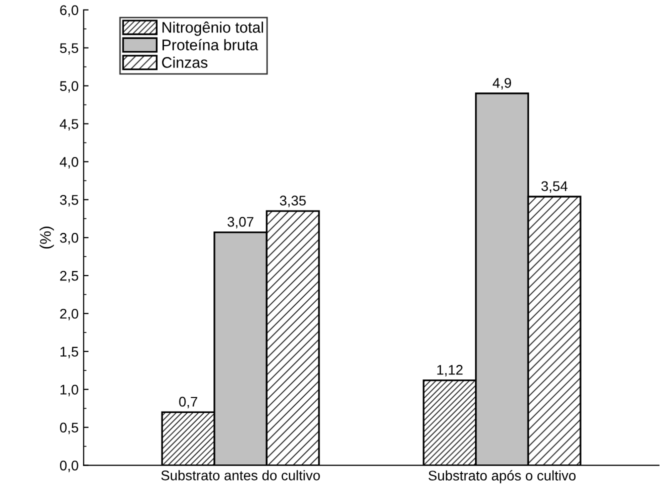  Describe the element at coordinates (69, 314) in the screenshot. I see `y-tick-label: 2,0` at that location.